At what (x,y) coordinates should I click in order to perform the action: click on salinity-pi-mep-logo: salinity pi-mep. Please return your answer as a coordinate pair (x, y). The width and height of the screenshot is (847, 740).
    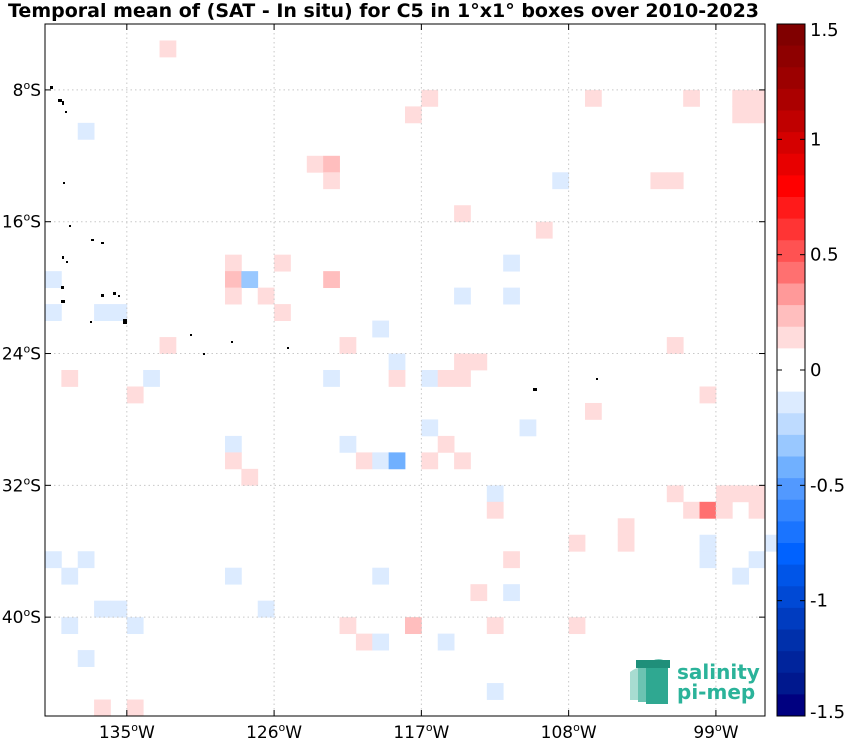
    Looking at the image, I should click on (695, 681).